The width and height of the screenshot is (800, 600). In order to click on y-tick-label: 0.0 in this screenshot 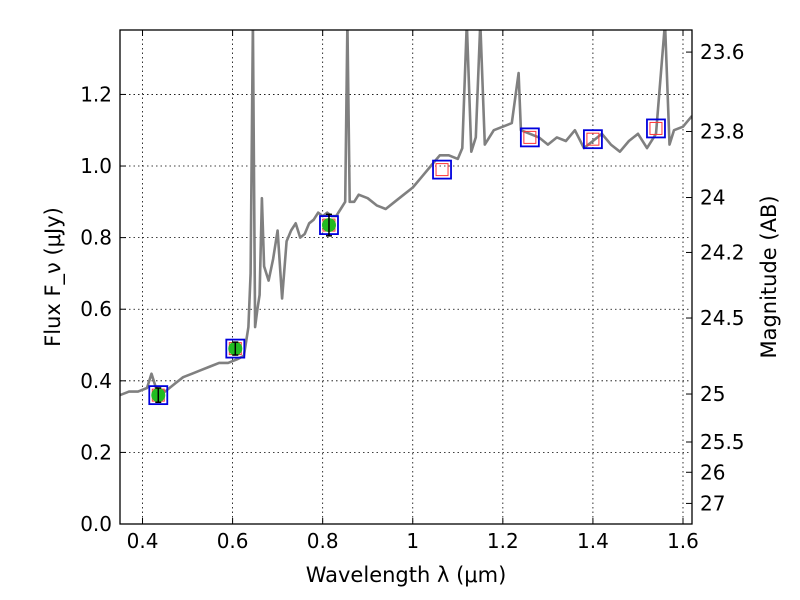, I will do `click(96, 524)`.